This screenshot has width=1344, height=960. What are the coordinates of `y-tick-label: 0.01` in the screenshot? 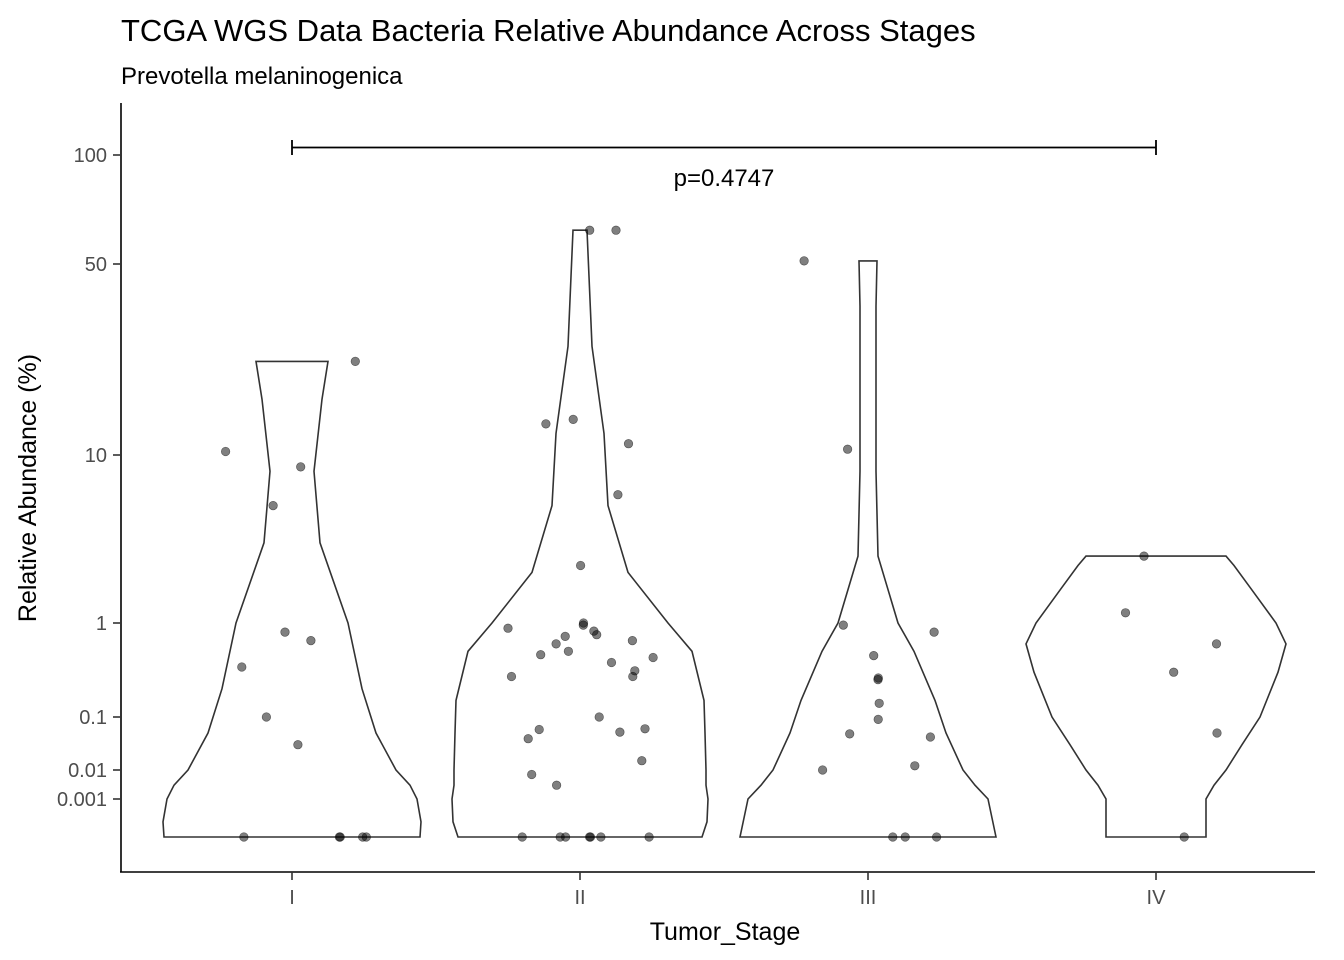 It's located at (87, 771).